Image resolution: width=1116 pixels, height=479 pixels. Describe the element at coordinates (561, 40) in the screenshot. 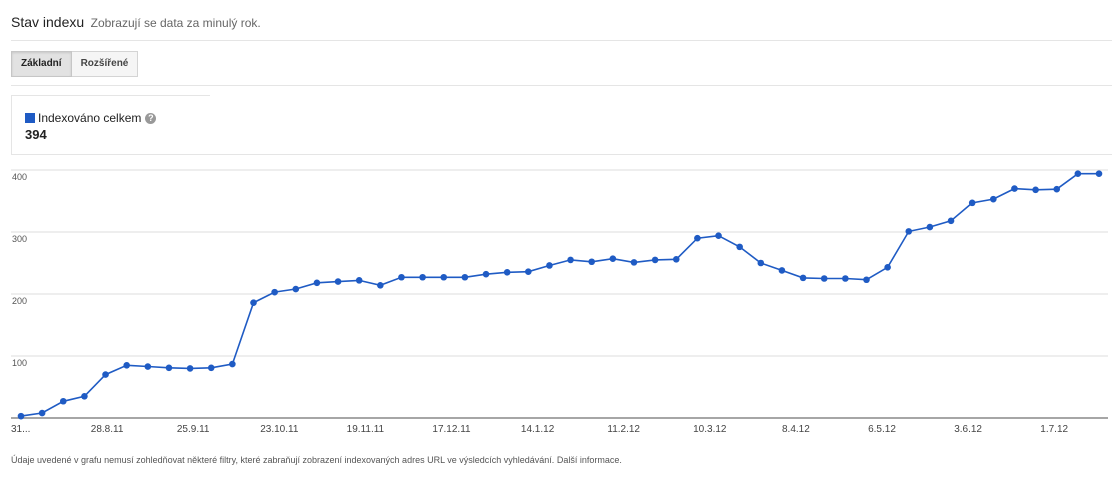

I see `header-divider` at that location.